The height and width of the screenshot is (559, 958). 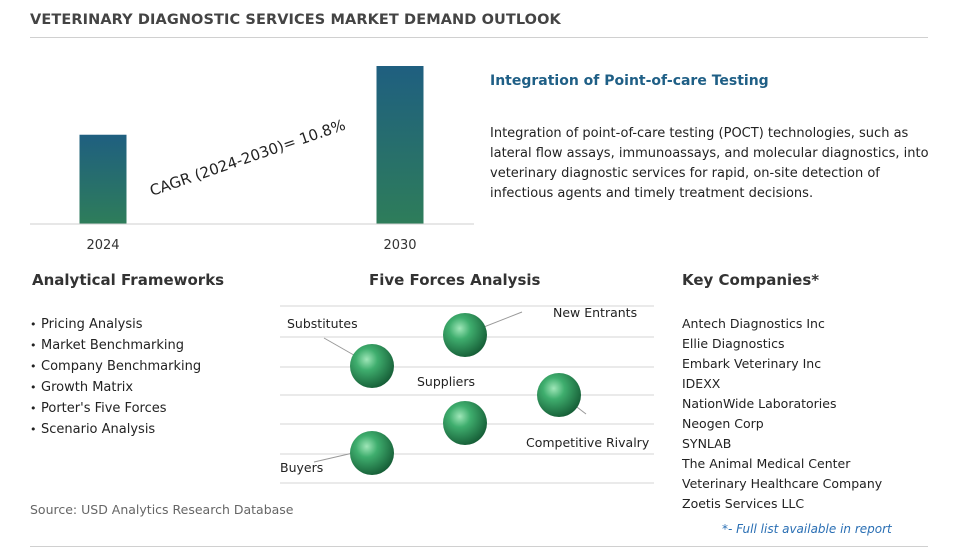 What do you see at coordinates (103, 179) in the screenshot?
I see `bar-2024` at bounding box center [103, 179].